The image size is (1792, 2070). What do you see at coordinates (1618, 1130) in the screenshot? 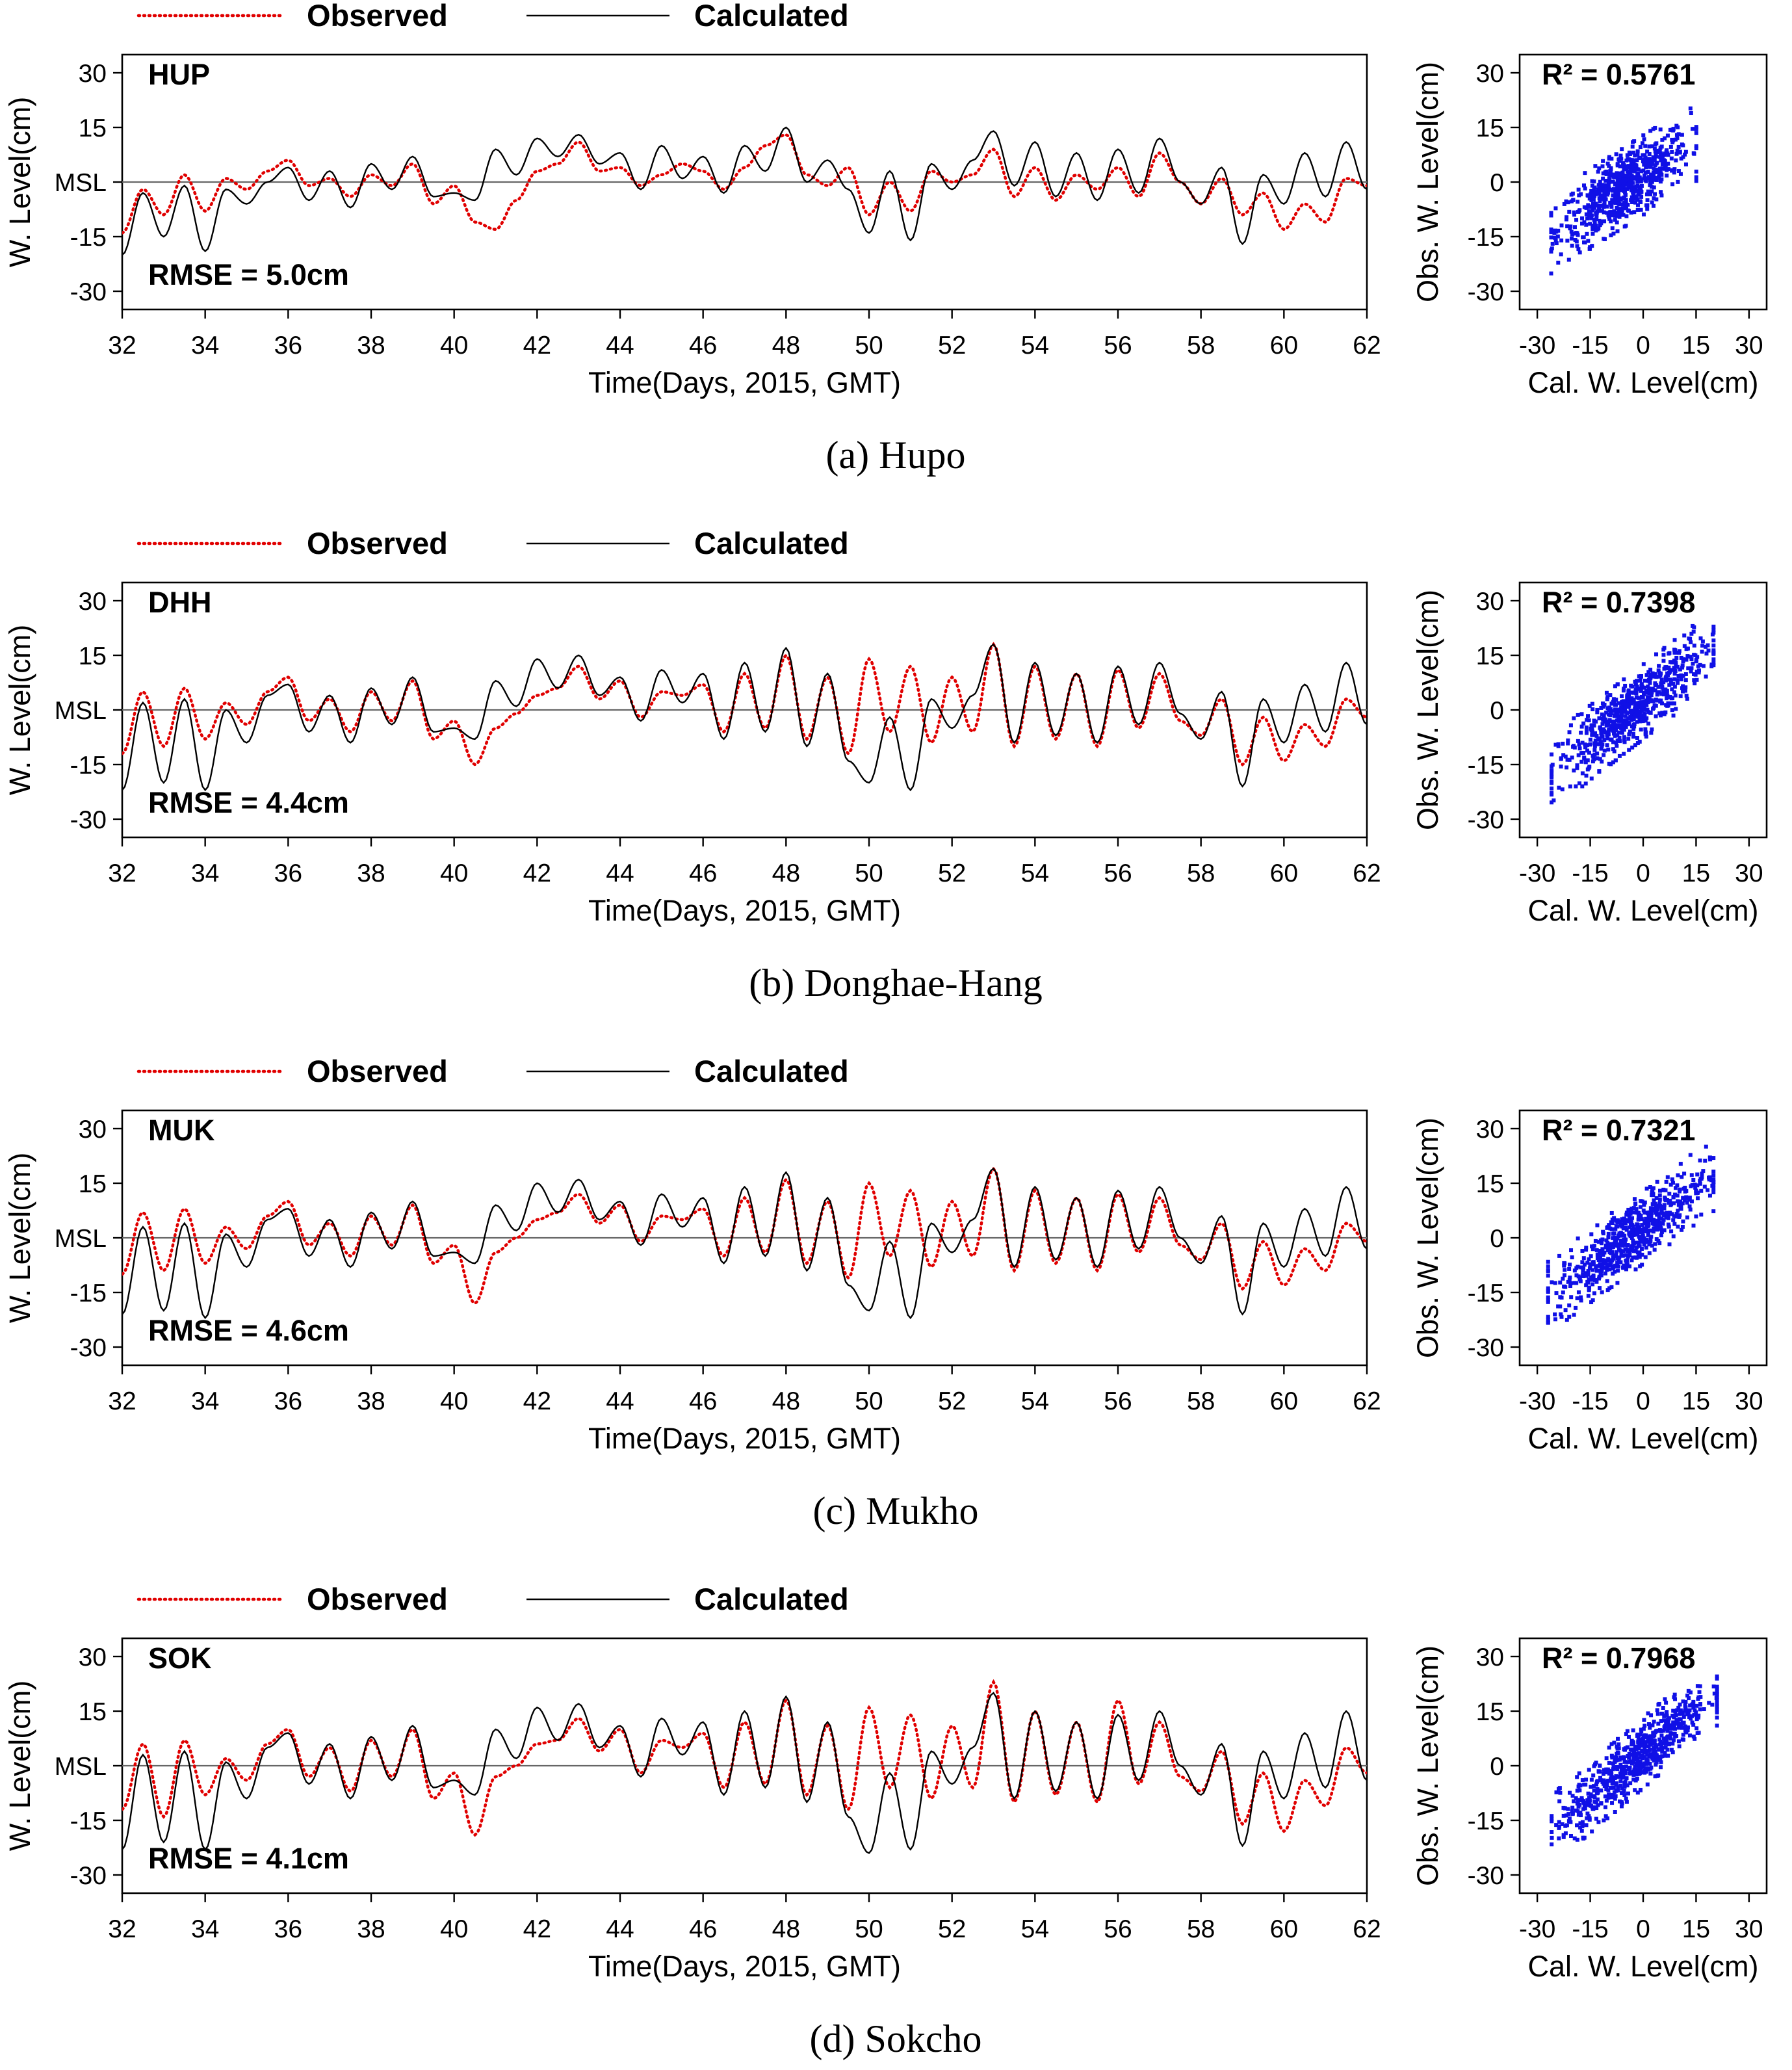
I see `r-squared-label: R² = 0.7321` at bounding box center [1618, 1130].